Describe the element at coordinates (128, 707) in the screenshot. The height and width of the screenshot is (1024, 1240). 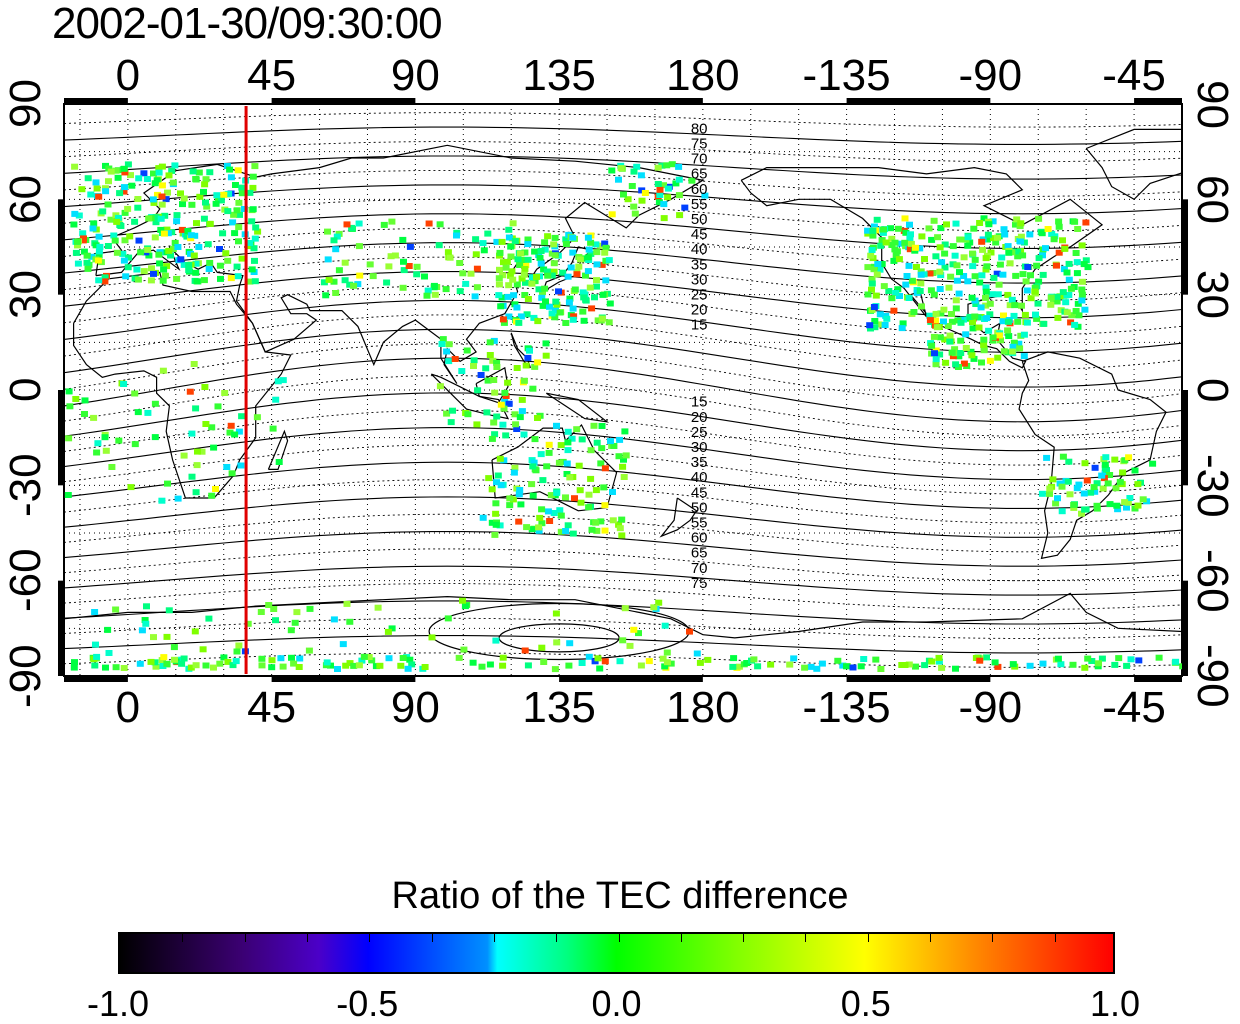
I see `lon-tick-bottom: 0` at that location.